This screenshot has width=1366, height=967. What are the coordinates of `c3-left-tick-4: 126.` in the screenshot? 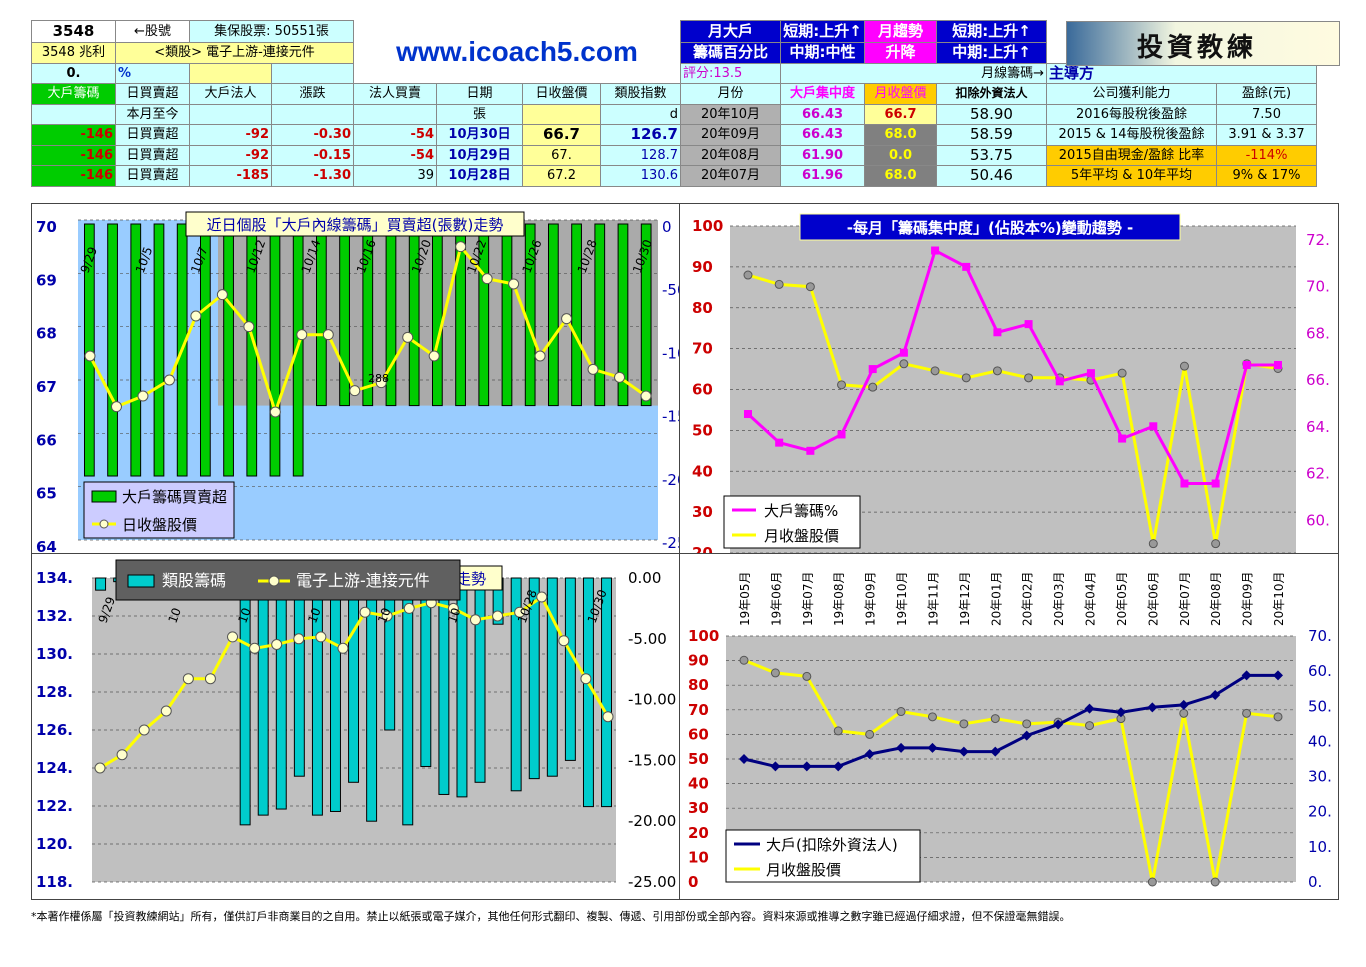 It's located at (54, 730).